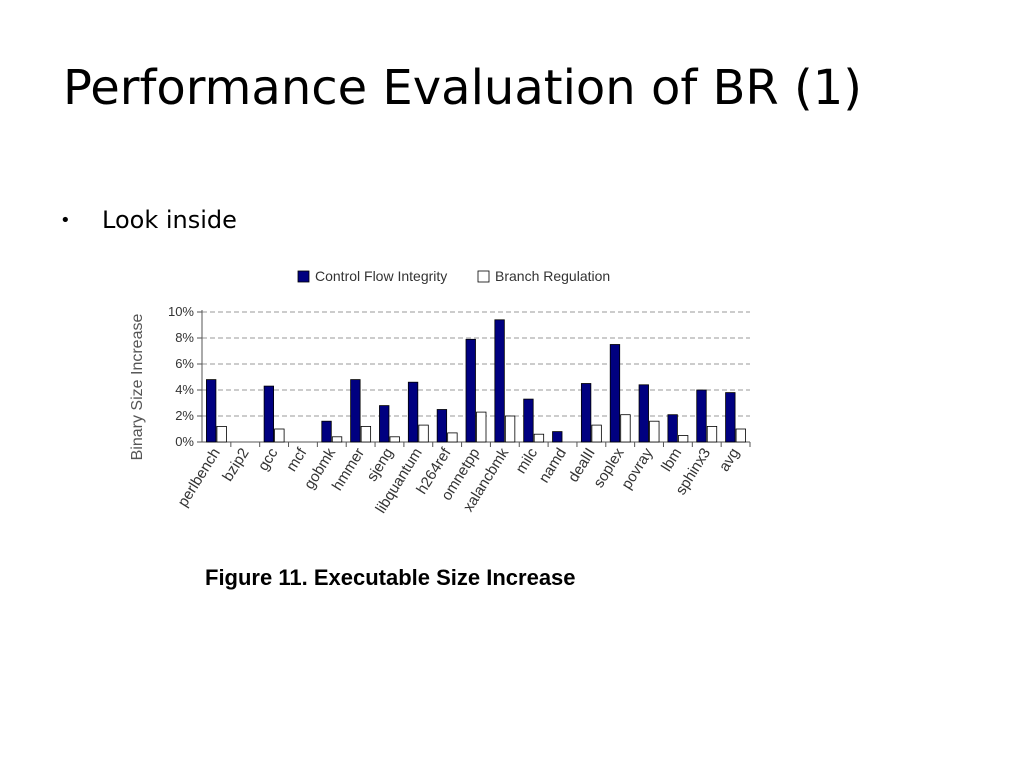 Image resolution: width=1024 pixels, height=768 pixels. What do you see at coordinates (181, 311) in the screenshot?
I see `y-tick-label: 10%` at bounding box center [181, 311].